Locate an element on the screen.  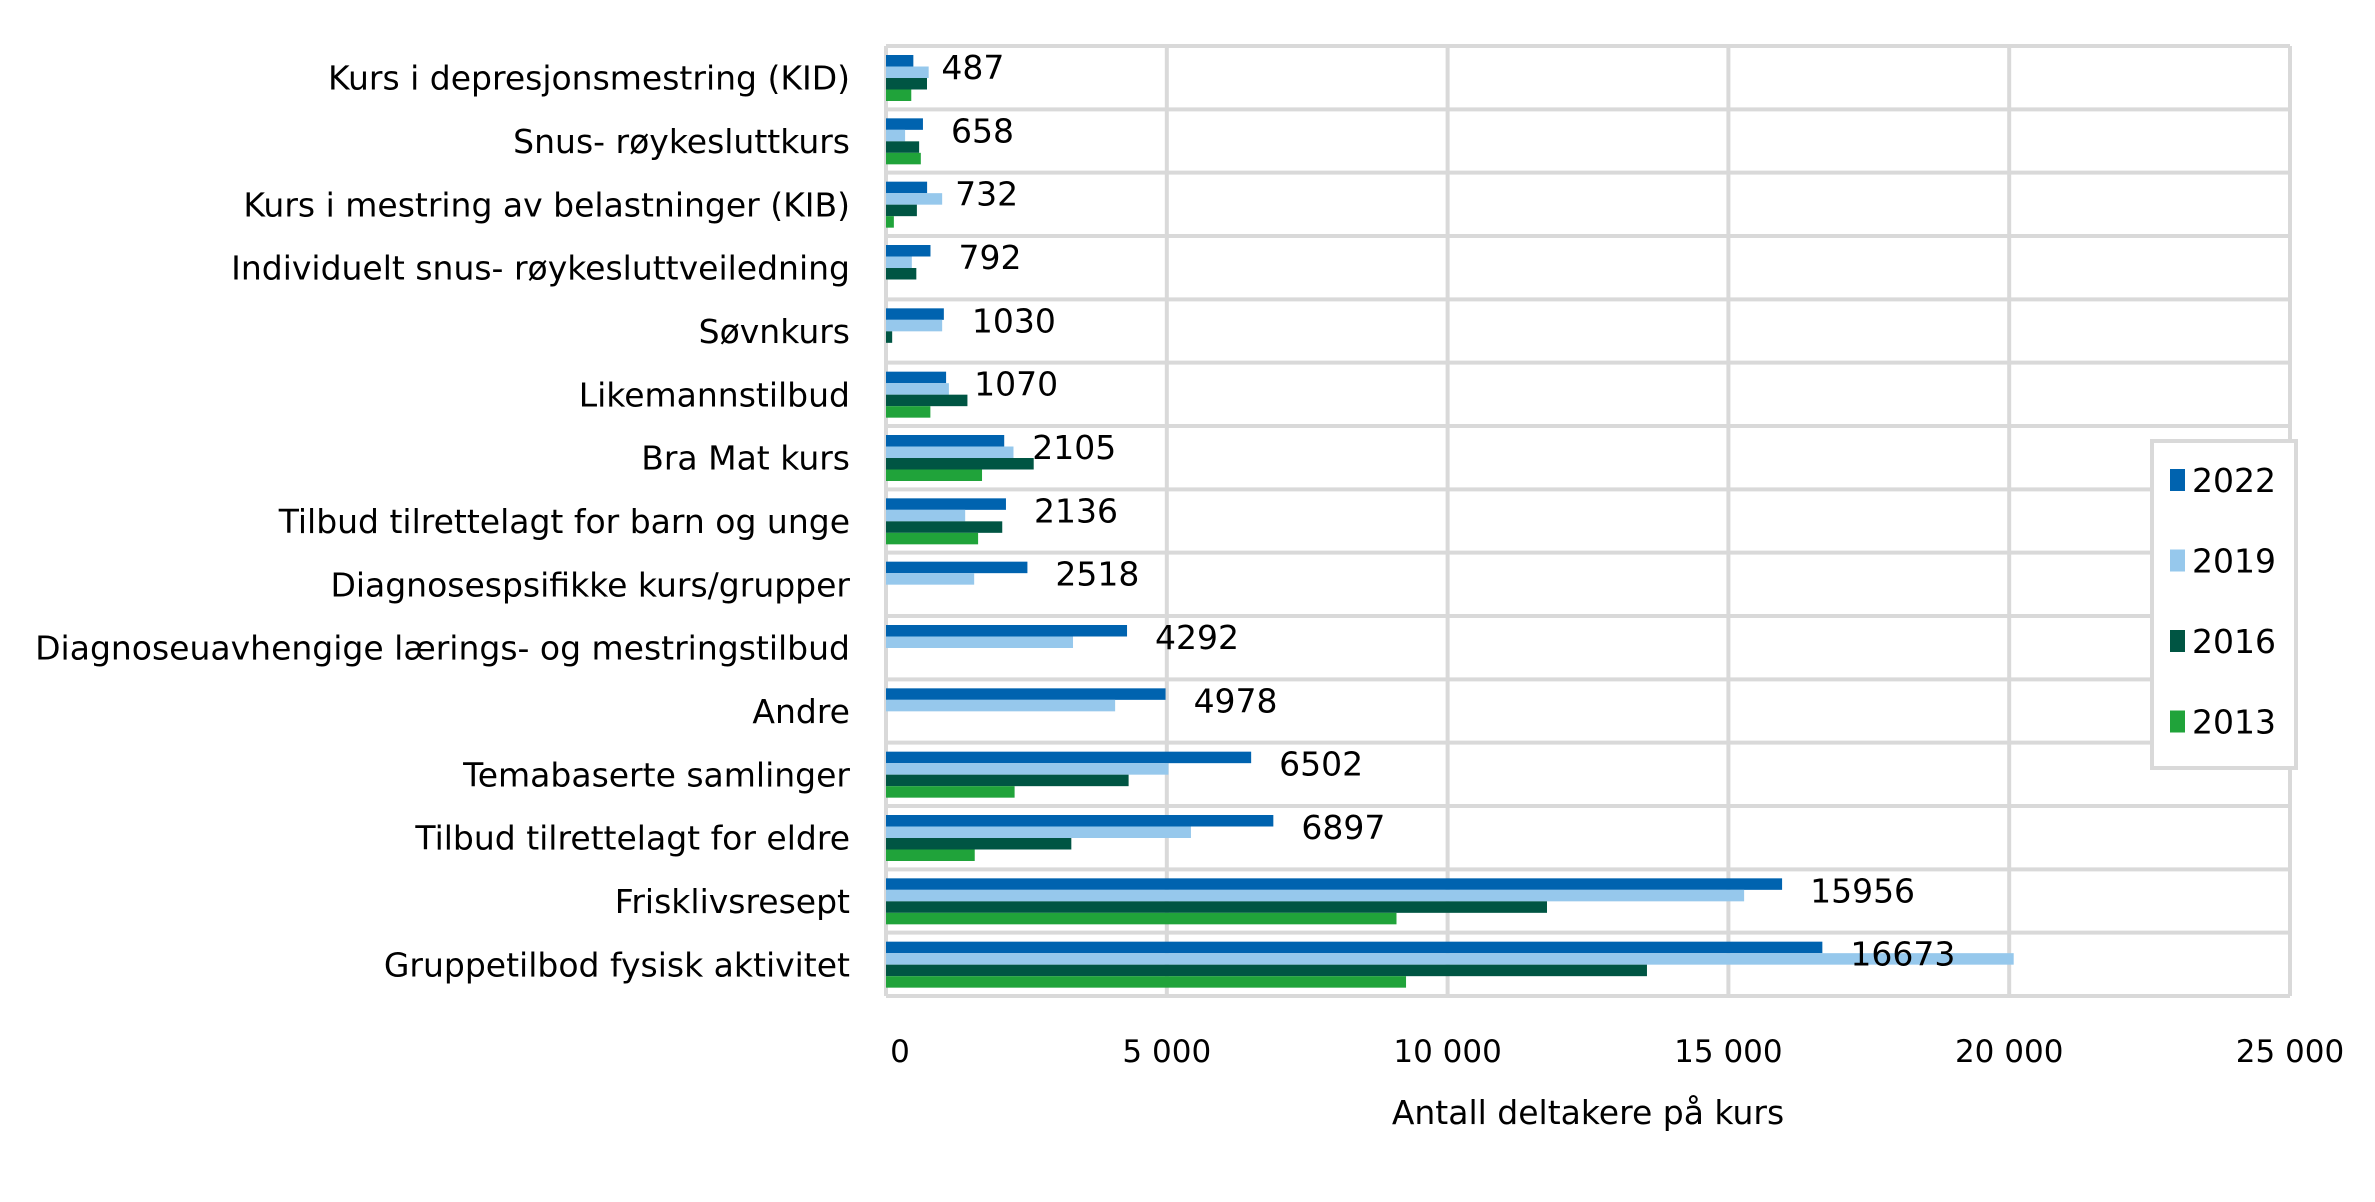
x-tick-label: 10 000 is located at coordinates (1447, 1052).